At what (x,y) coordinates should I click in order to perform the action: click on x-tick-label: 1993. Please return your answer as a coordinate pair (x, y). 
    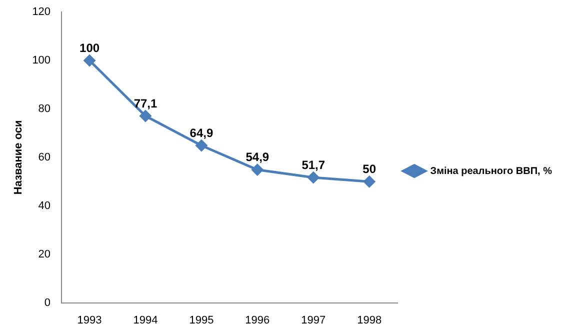
    Looking at the image, I should click on (89, 320).